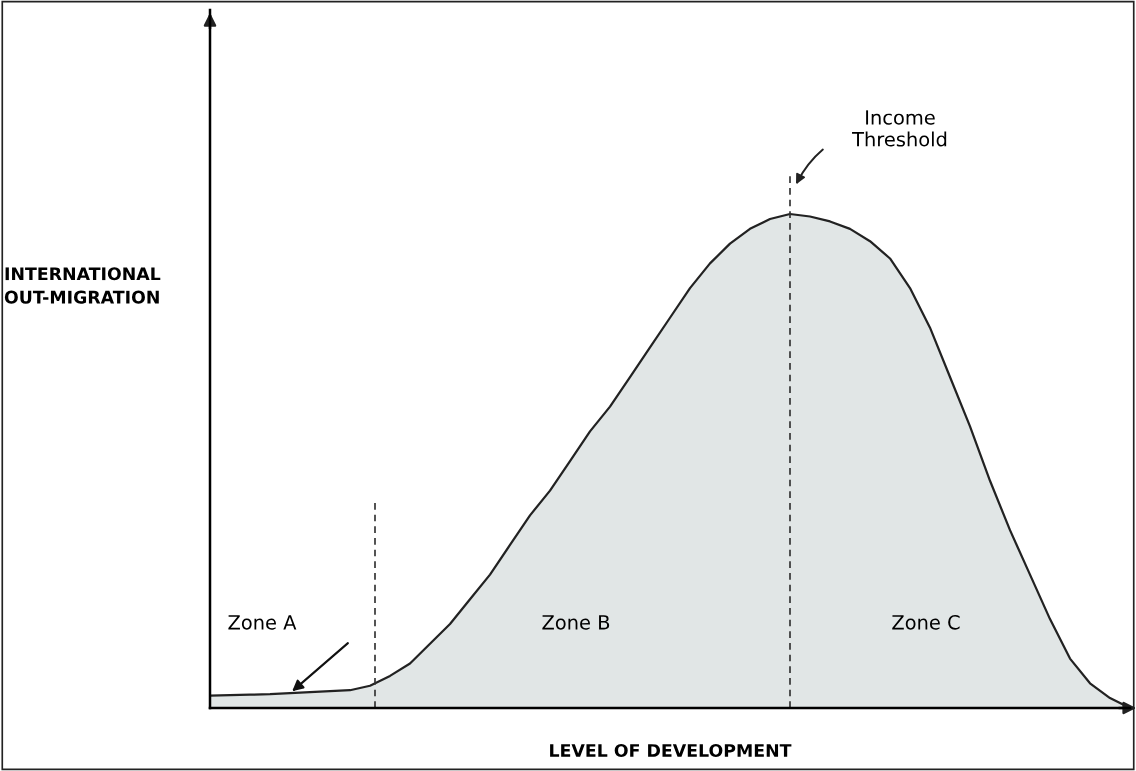  What do you see at coordinates (899, 128) in the screenshot?
I see `text: Income Threshold` at bounding box center [899, 128].